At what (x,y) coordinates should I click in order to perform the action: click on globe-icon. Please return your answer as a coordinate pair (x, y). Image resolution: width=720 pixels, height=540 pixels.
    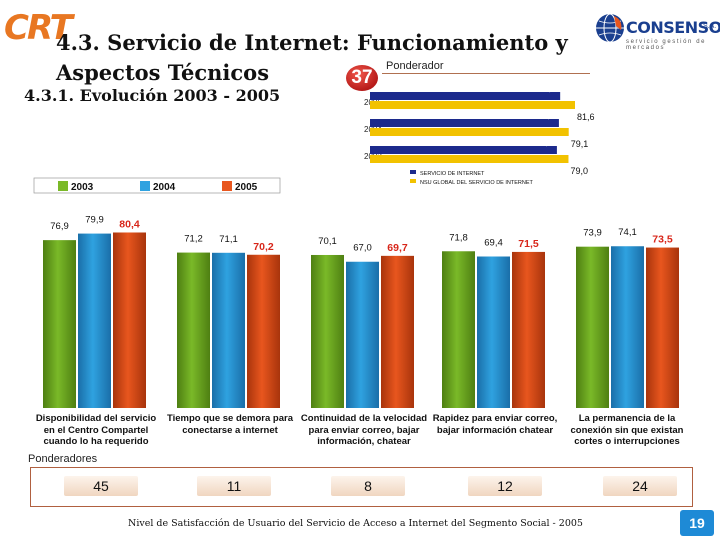
    Looking at the image, I should click on (610, 28).